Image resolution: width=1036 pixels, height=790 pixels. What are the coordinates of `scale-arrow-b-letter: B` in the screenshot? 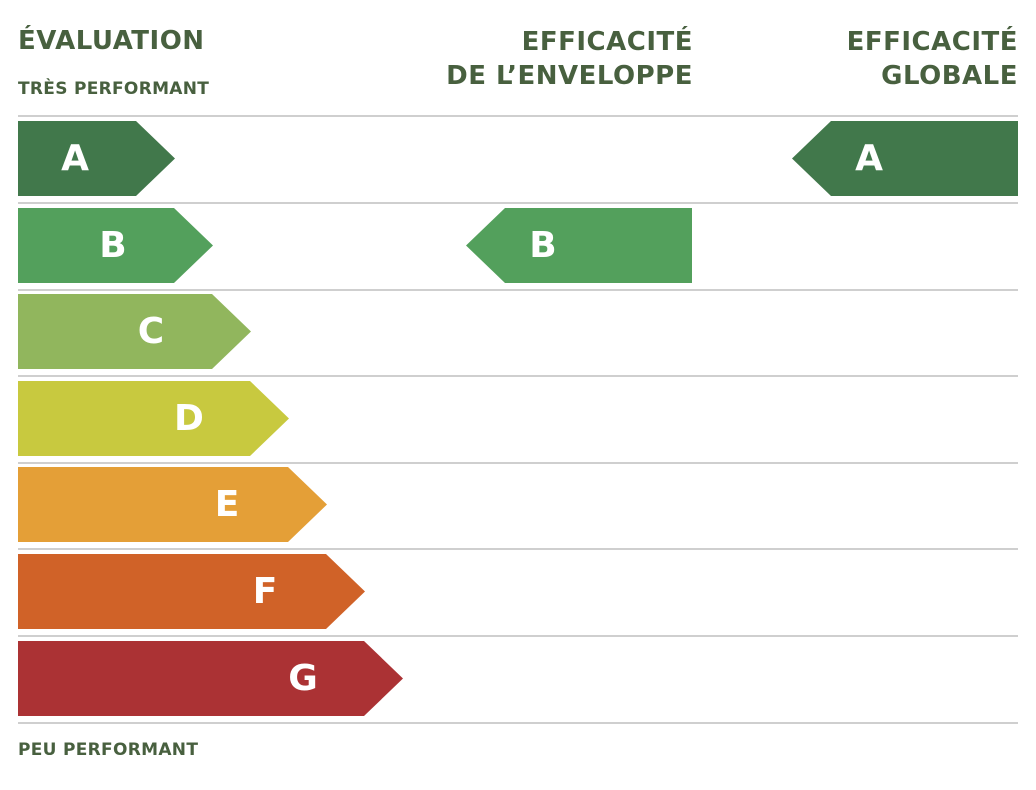 It's located at (113, 245).